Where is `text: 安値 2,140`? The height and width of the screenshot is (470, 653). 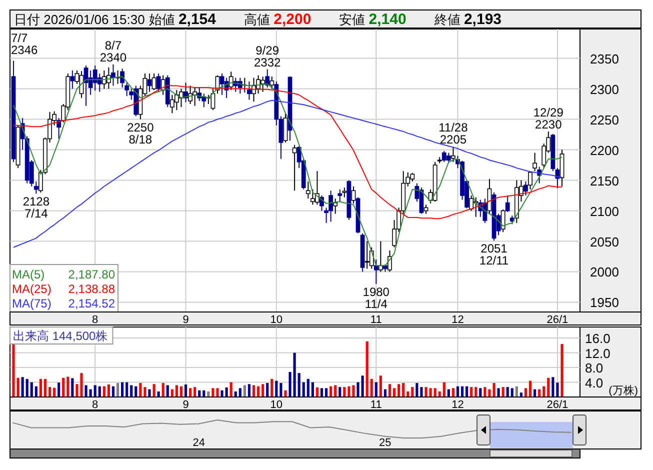 text: 安値 2,140 is located at coordinates (372, 19).